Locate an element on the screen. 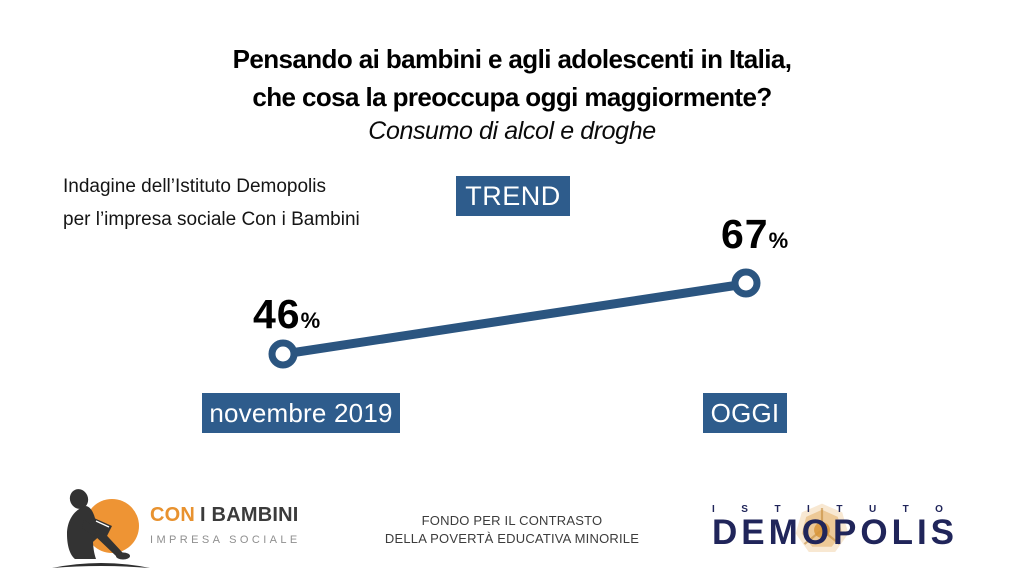 The image size is (1024, 576). page-title-line2: che cosa la preoccupa oggi maggiormente? is located at coordinates (512, 97).